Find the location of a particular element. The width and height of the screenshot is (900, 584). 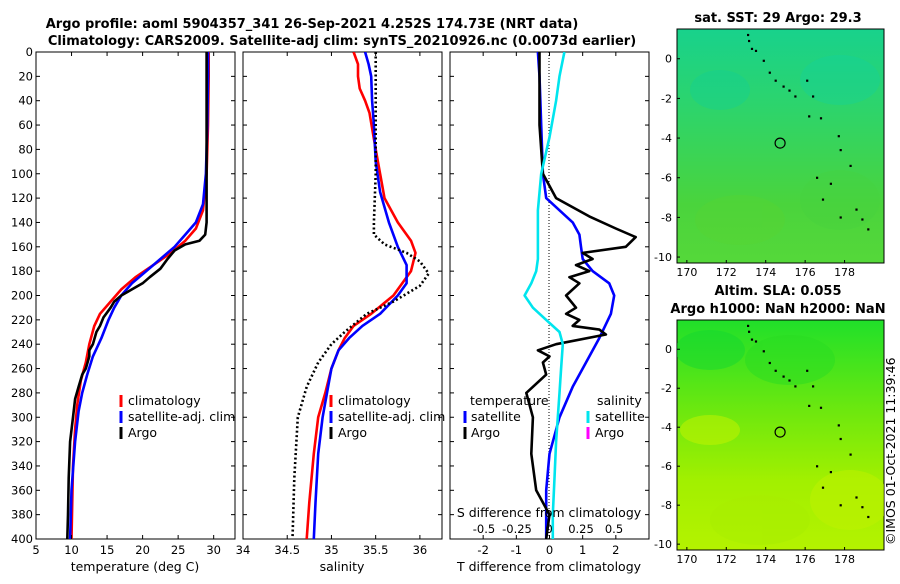

sst-map-latitude-ticks: 0 -2 -4 -6 -8 -10 is located at coordinates (667, 158).